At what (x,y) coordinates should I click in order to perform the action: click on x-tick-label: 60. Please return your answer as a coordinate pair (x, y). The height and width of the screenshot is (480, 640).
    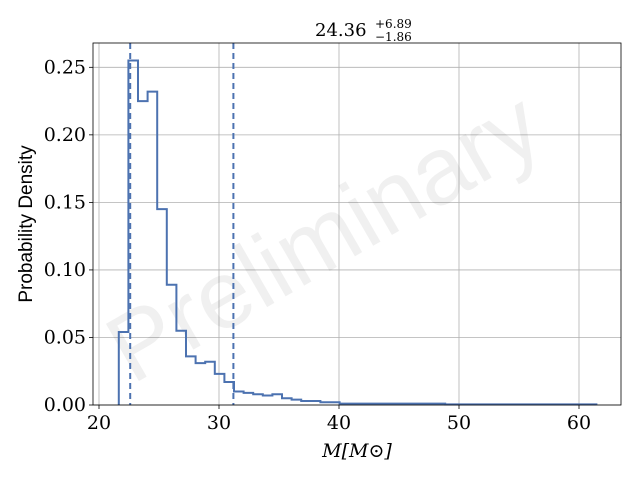
    Looking at the image, I should click on (579, 423).